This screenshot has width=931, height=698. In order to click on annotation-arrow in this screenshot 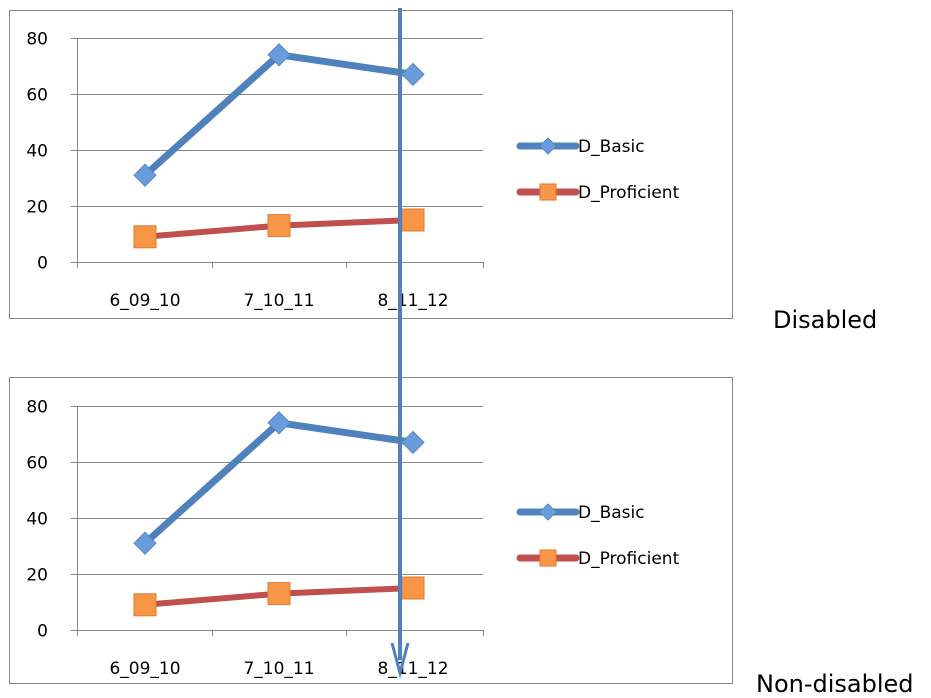, I will do `click(400, 343)`.